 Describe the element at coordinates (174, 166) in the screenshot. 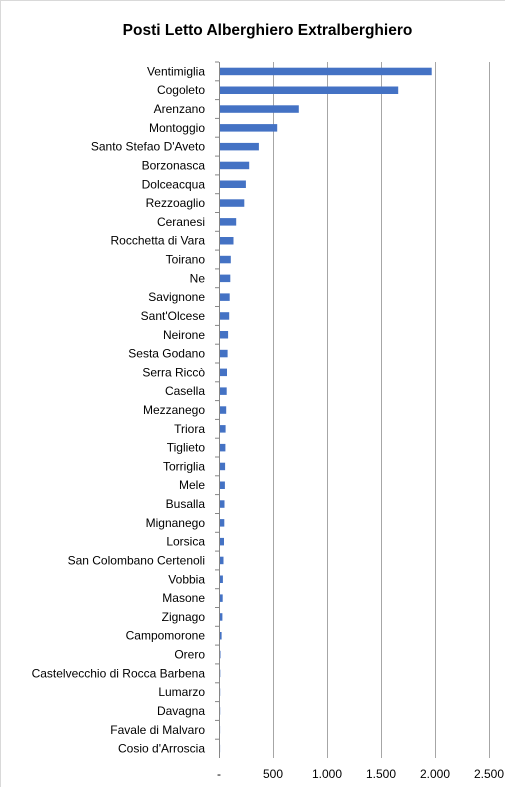

I see `category-label: Borzonasca` at that location.